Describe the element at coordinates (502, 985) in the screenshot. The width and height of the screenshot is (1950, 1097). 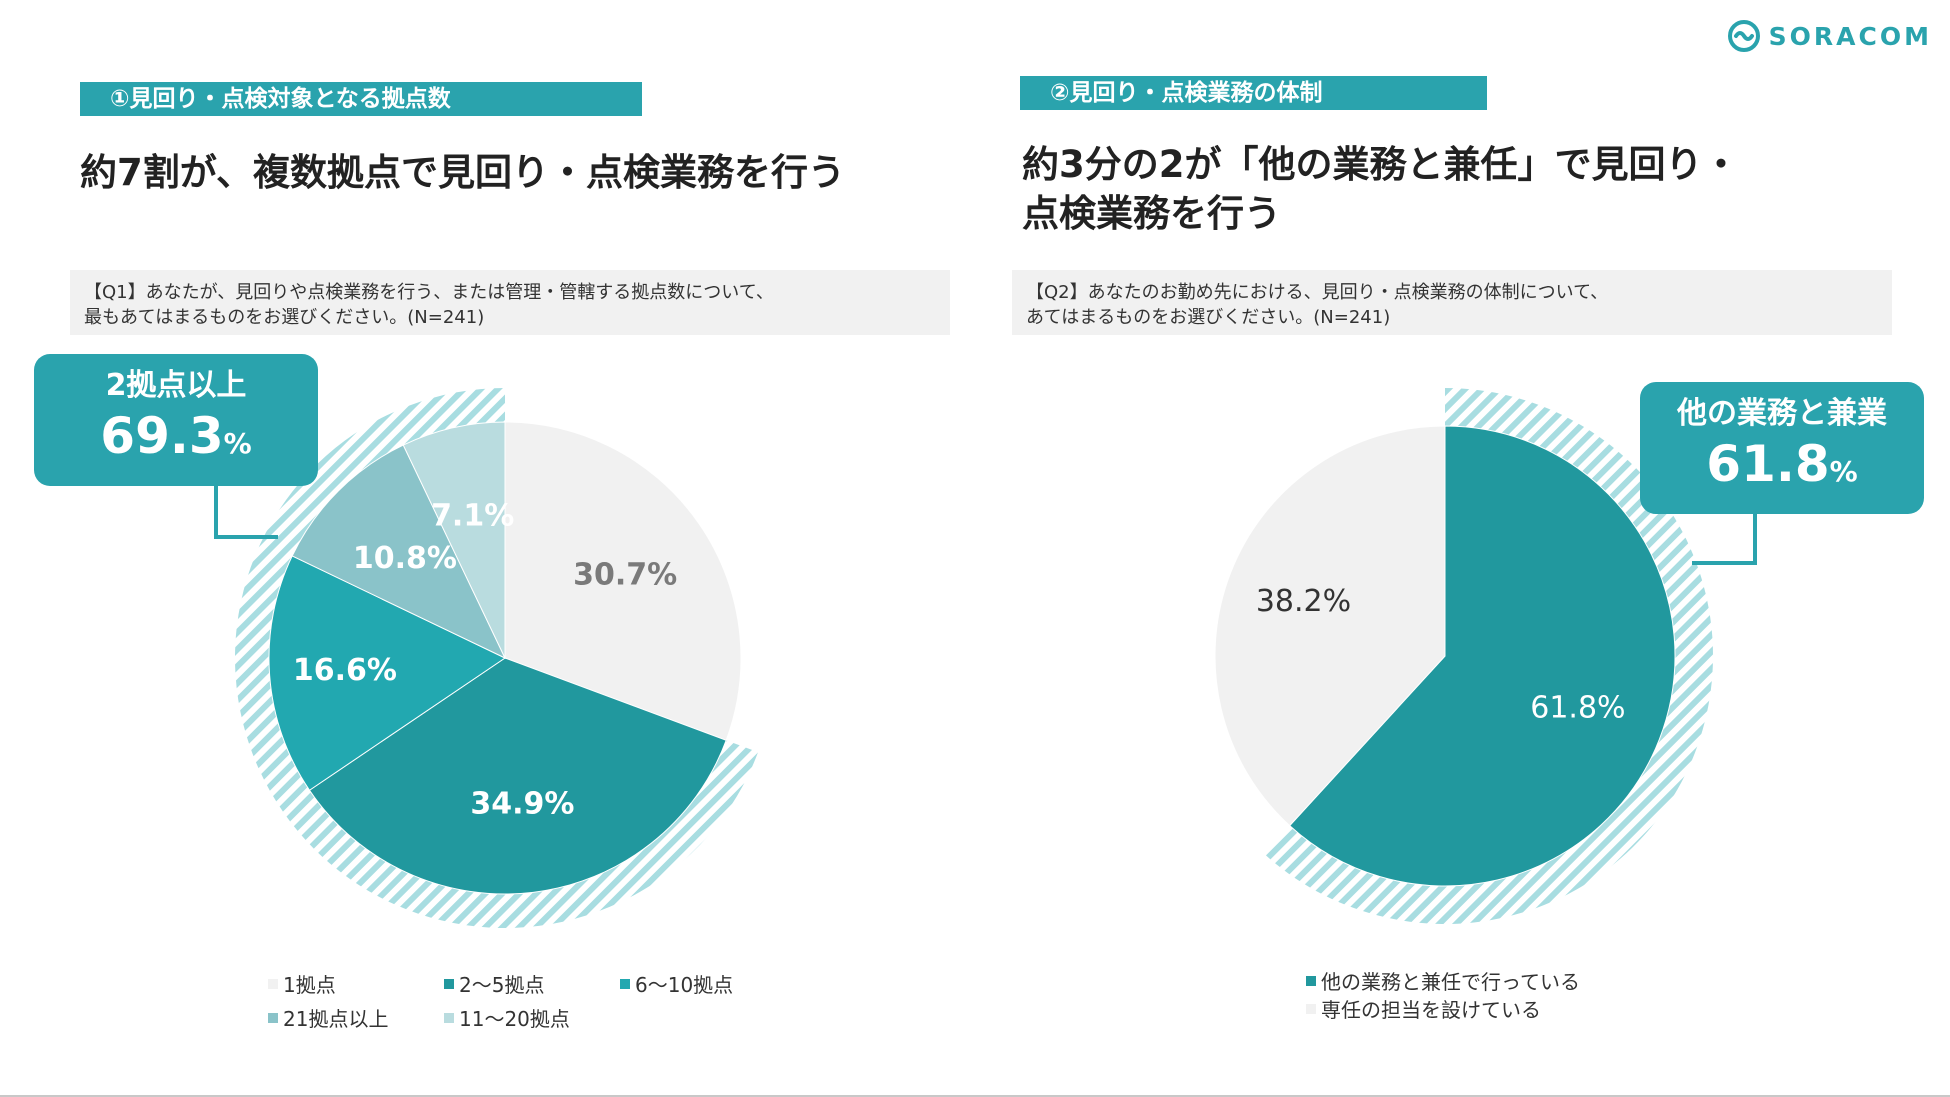
I see `legend-label: 2〜5拠点` at that location.